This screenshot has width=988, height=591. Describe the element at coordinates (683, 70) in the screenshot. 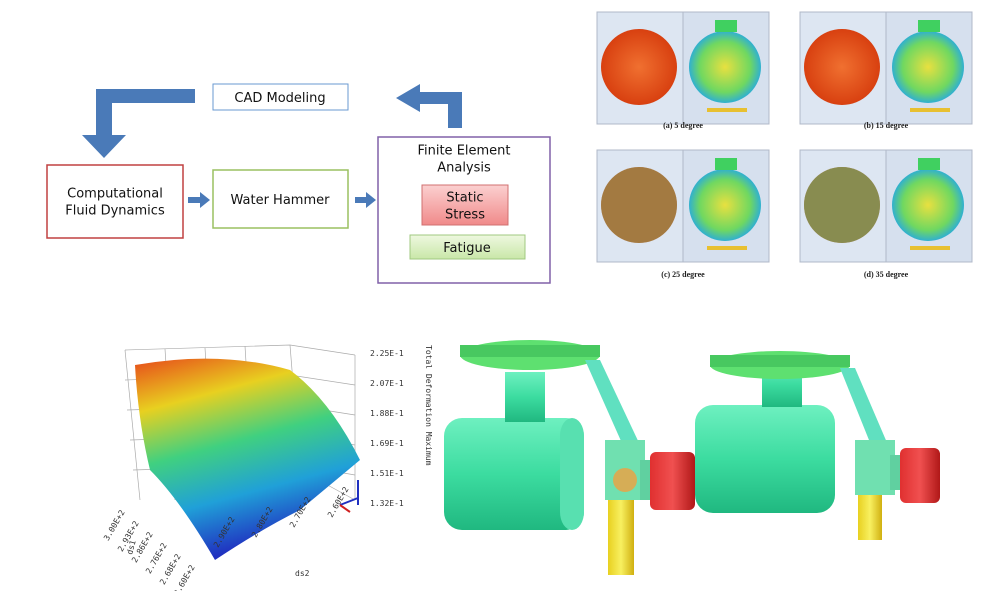

I see `simulation-panel: (a) 5 degree` at that location.